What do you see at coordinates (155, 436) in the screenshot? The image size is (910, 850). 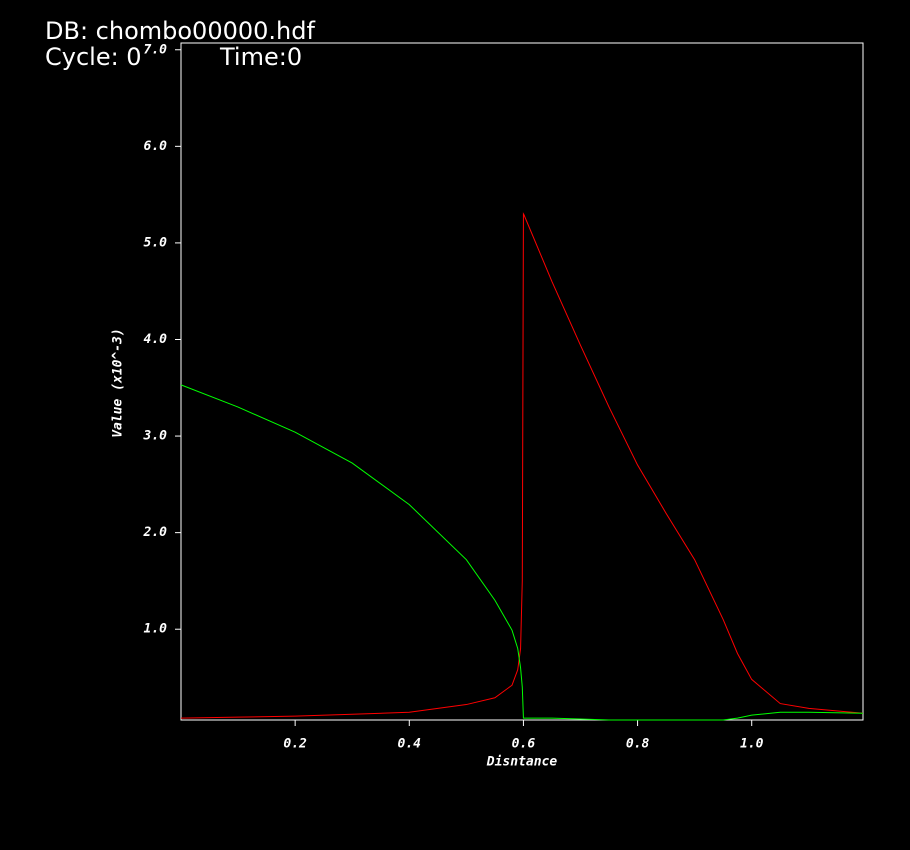 I see `y-tick-label: 3.0` at bounding box center [155, 436].